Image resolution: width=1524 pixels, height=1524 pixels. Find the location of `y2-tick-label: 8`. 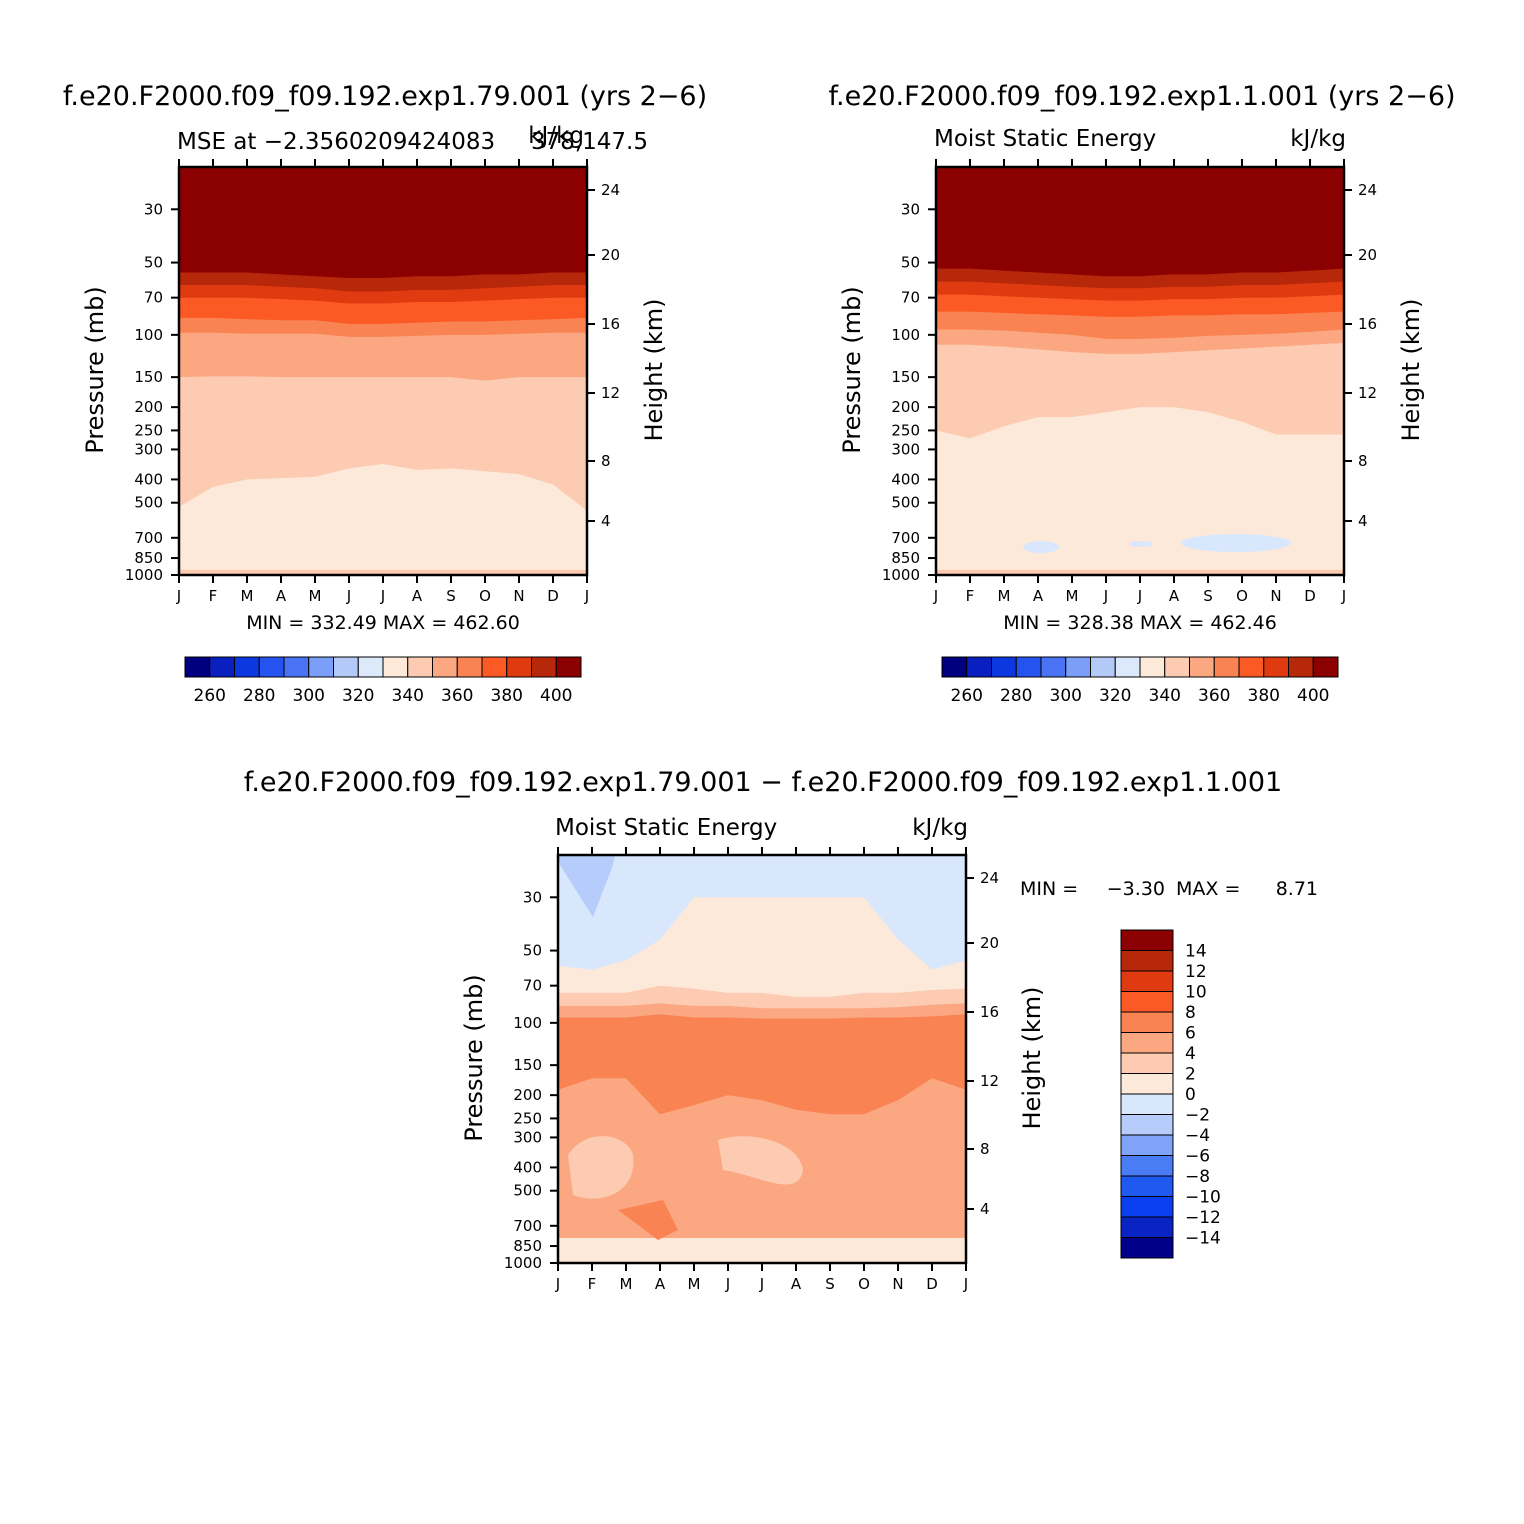

y2-tick-label: 8 is located at coordinates (606, 461).